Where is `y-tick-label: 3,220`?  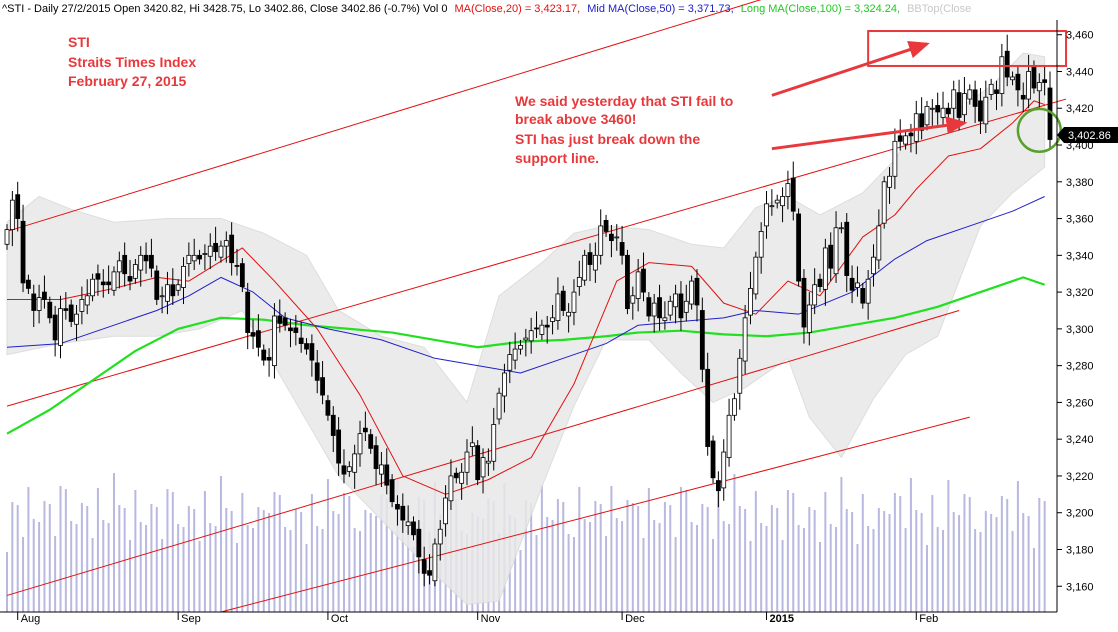
y-tick-label: 3,220 is located at coordinates (1080, 477).